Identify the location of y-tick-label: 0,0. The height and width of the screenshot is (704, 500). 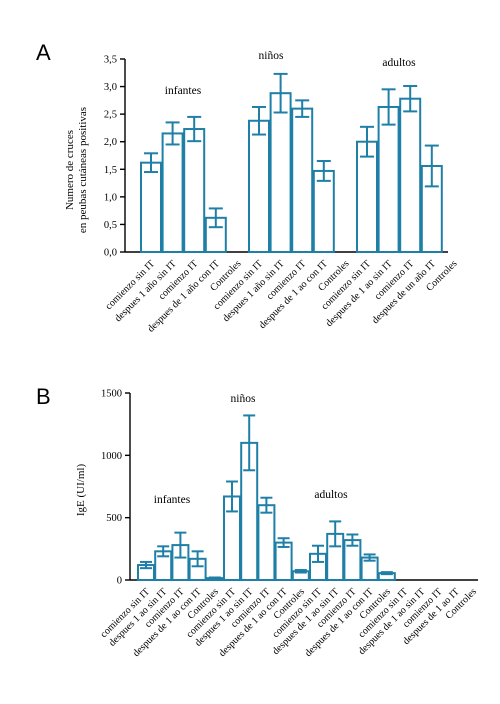
(110, 253).